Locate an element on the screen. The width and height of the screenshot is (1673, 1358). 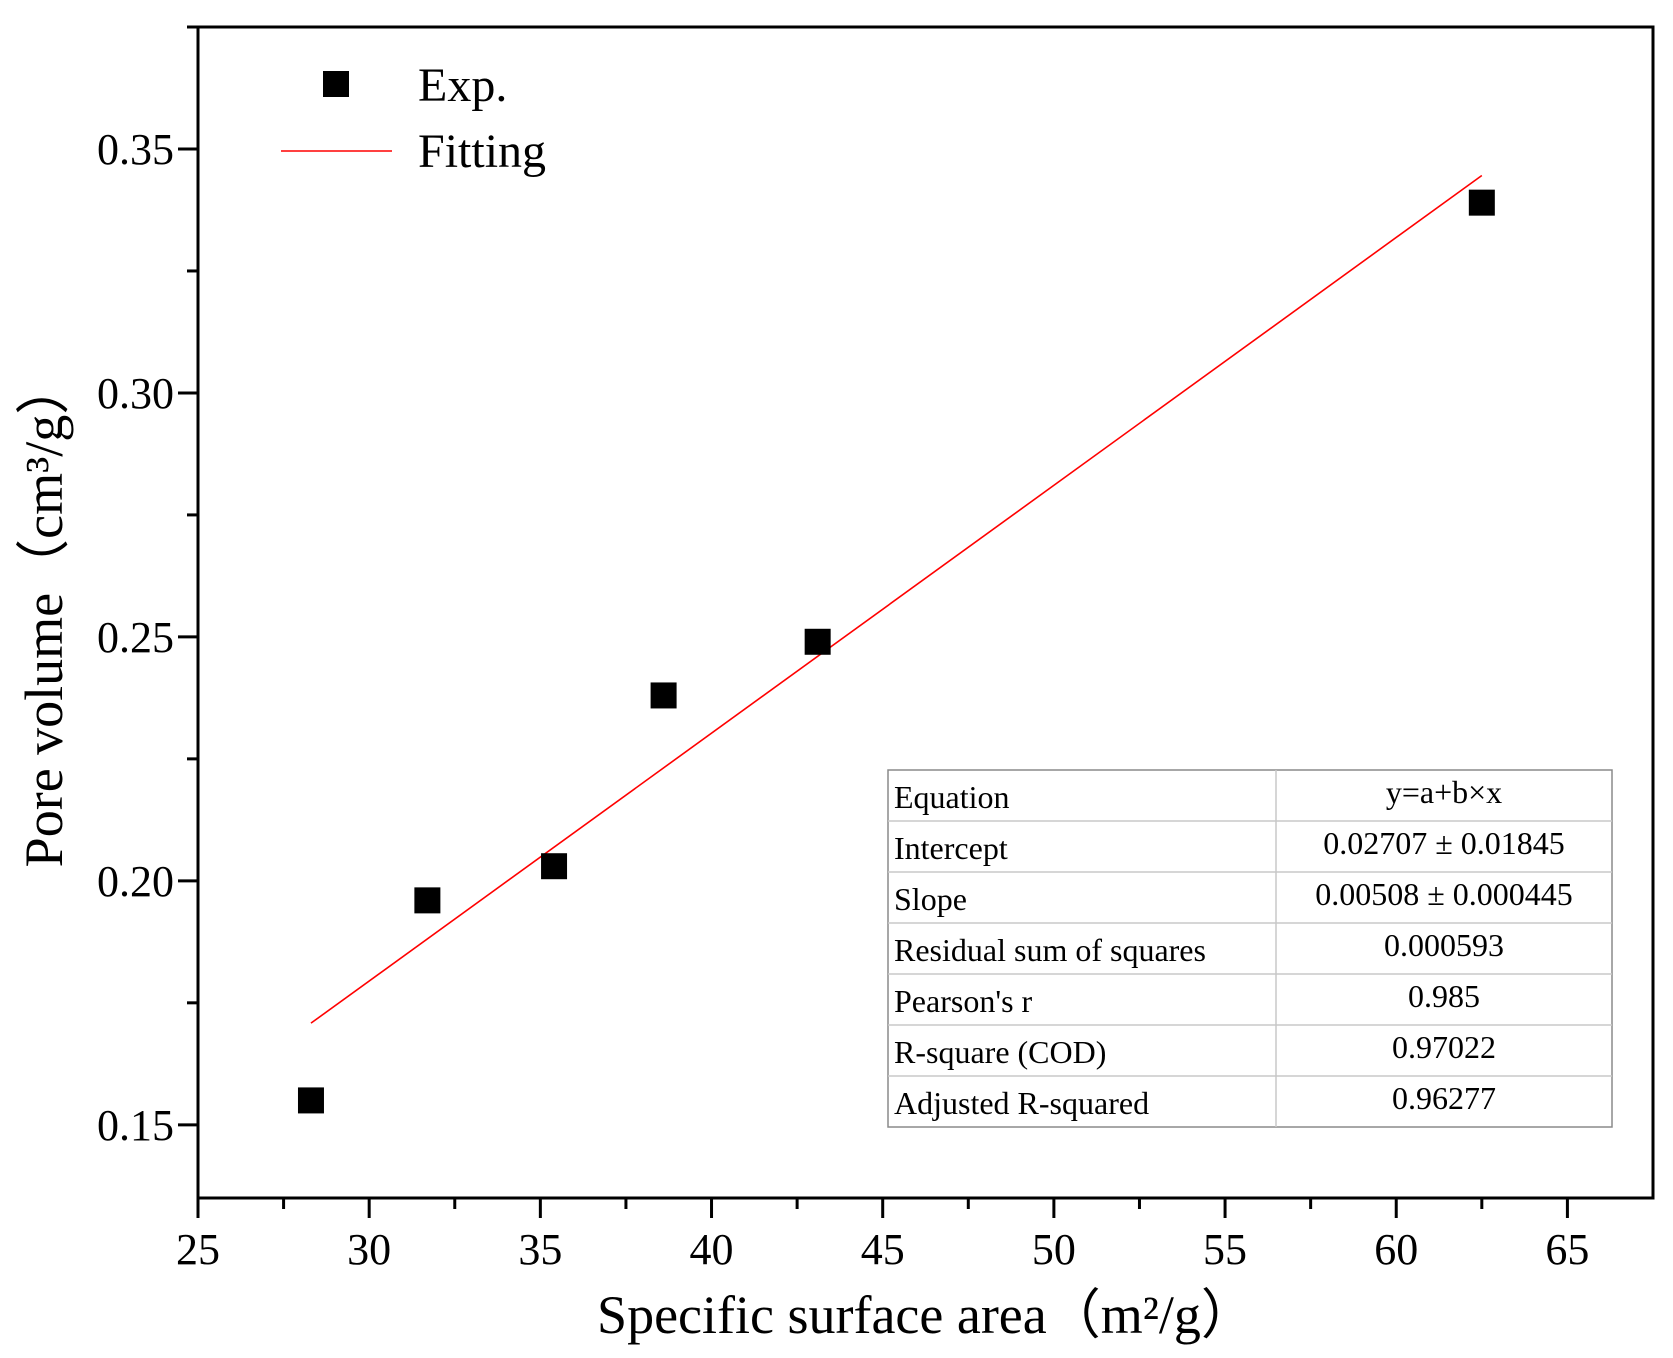
x-axis-title: Specific surface area（m²/g） is located at coordinates (926, 1315).